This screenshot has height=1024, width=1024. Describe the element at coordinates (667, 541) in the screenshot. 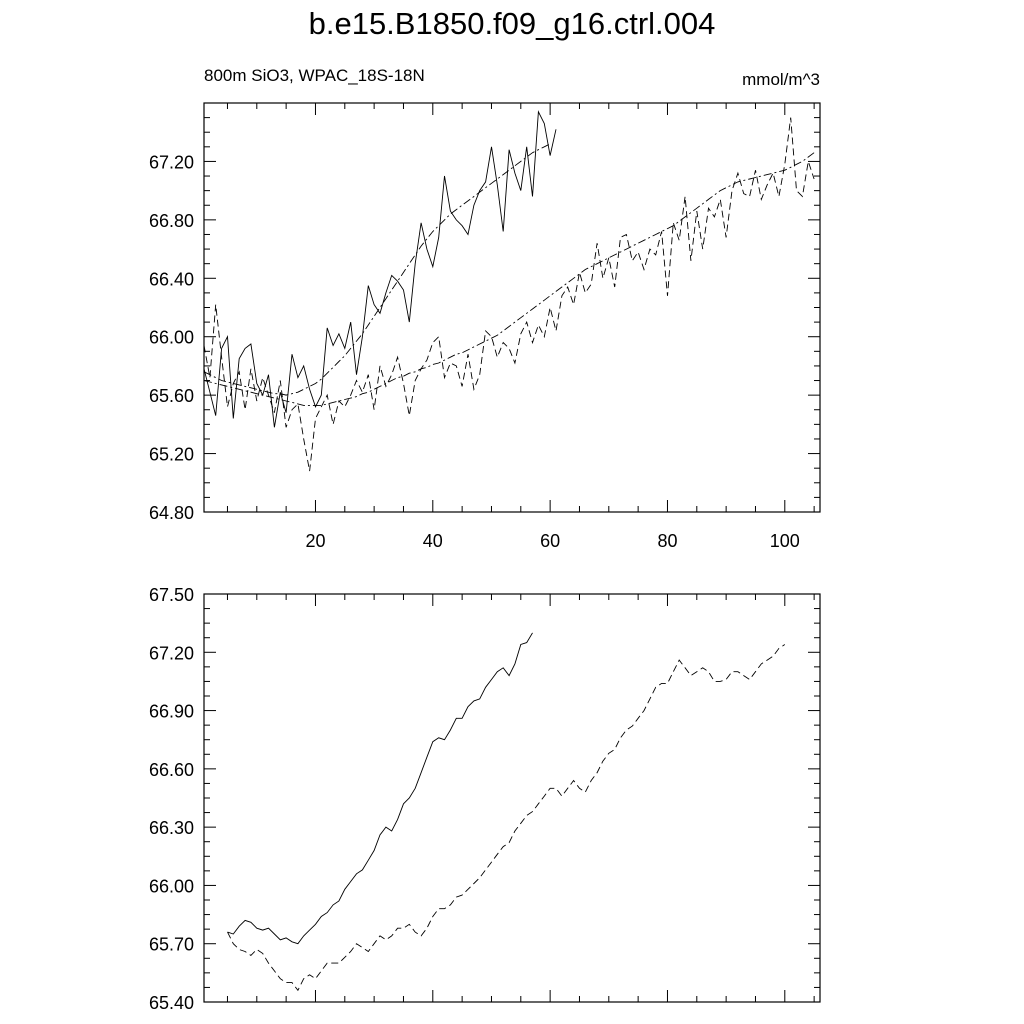

I see `x-tick-label: 80` at that location.